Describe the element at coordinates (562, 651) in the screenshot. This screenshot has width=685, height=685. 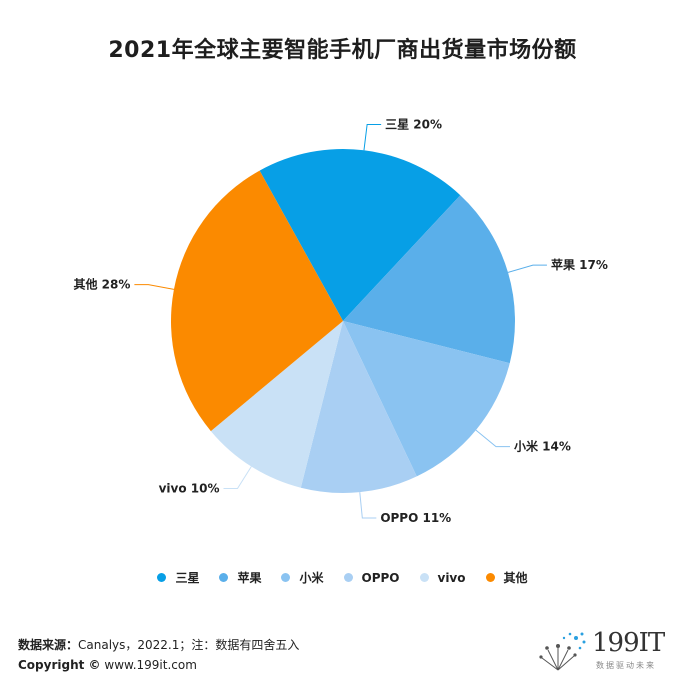
I see `dandelion-logo-icon` at that location.